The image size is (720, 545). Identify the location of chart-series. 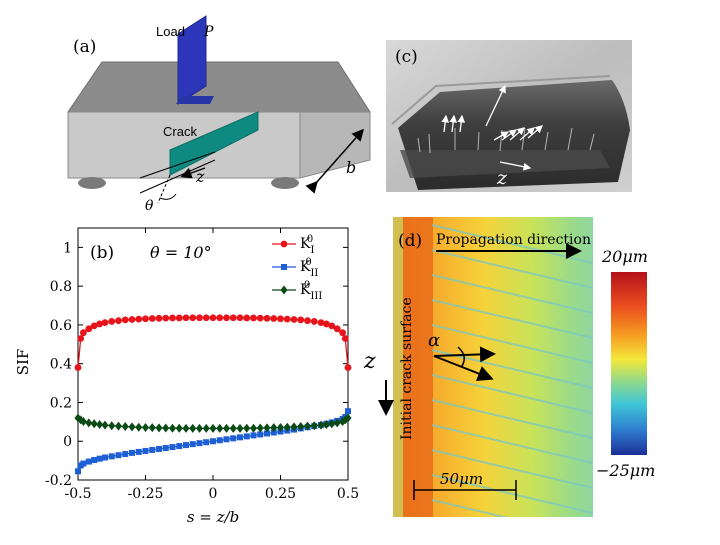
(213, 394).